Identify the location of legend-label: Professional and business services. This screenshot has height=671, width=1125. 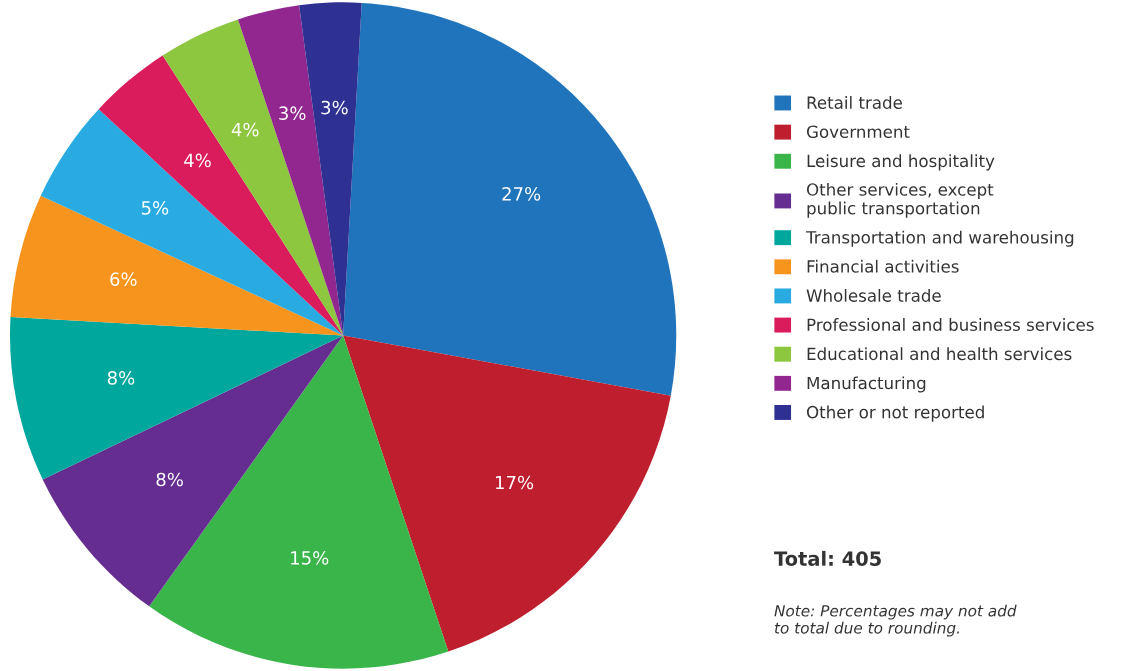
(950, 325).